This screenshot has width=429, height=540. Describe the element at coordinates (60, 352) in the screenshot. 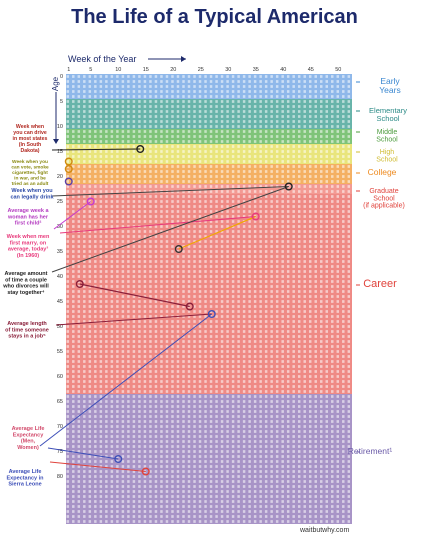

I see `y-tick-55: 55` at that location.